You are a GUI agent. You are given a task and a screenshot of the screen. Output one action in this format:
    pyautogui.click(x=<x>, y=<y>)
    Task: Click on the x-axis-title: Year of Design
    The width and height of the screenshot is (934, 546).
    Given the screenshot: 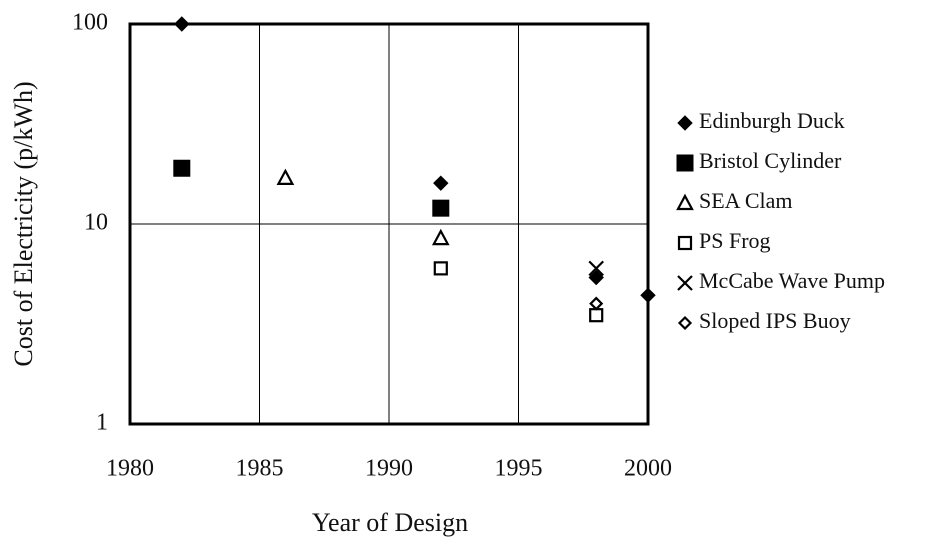 What is the action you would take?
    pyautogui.click(x=390, y=522)
    